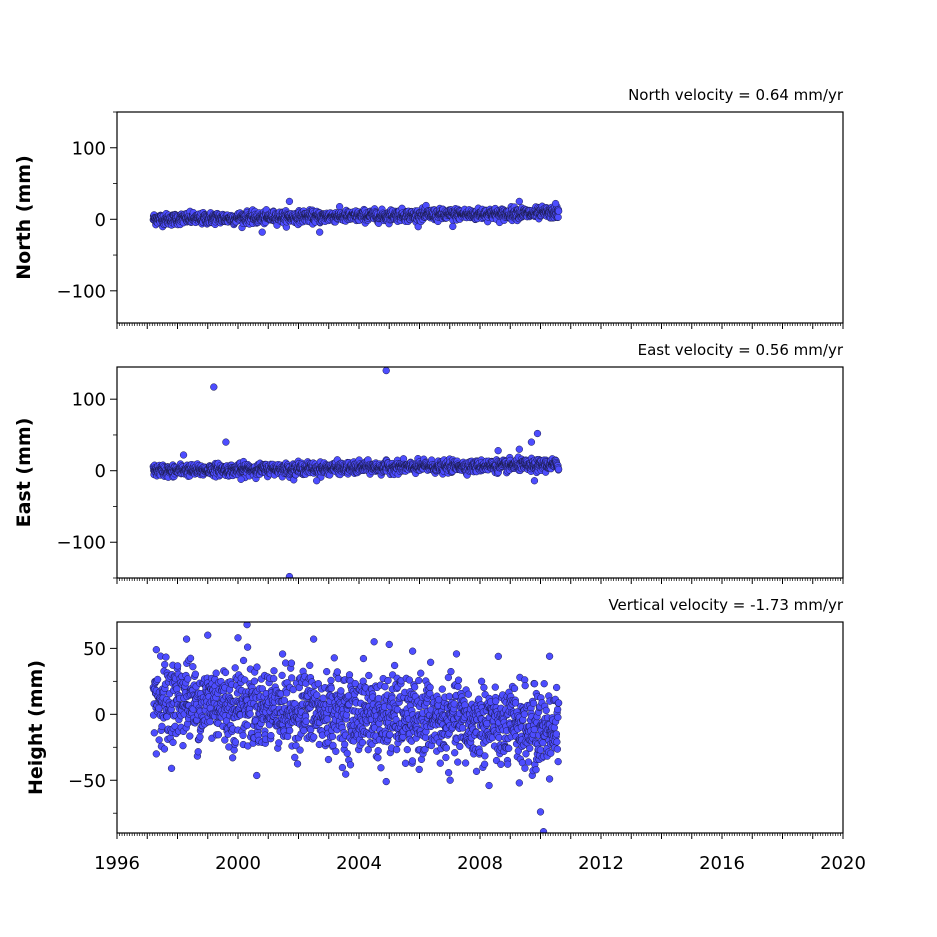 The width and height of the screenshot is (937, 937). Describe the element at coordinates (24, 473) in the screenshot. I see `y-axis-label: East (mm)` at that location.